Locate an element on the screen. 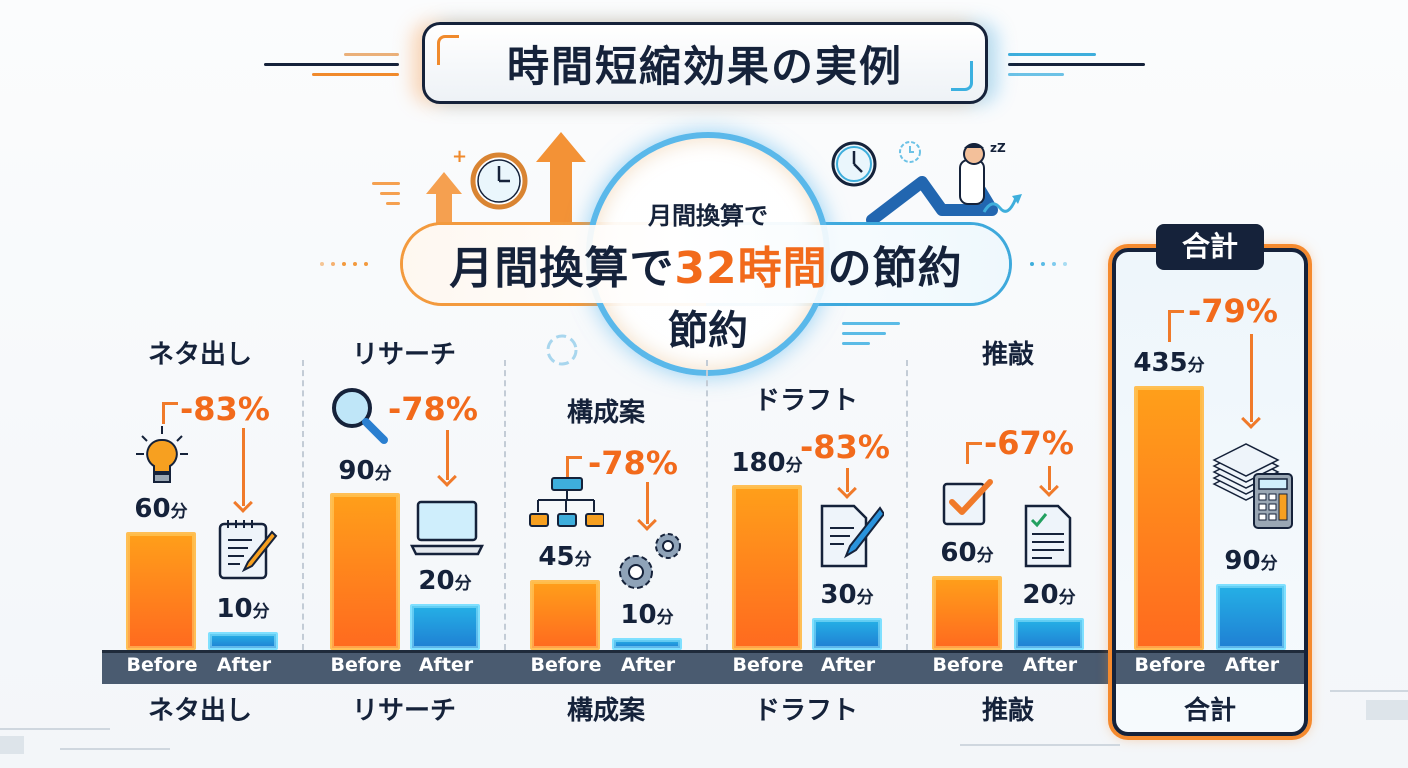  reduction-percent-total: -79% is located at coordinates (1233, 311).